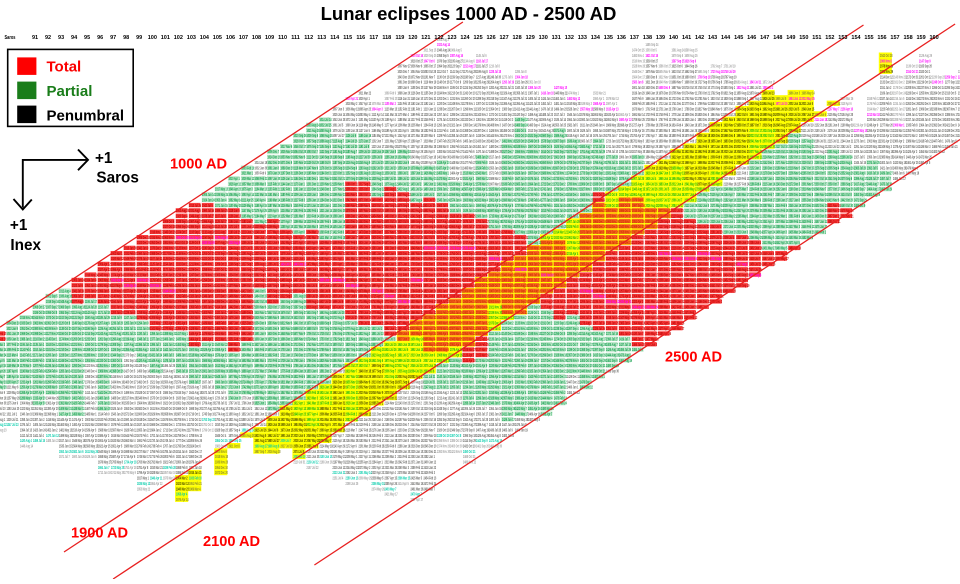 This screenshot has height=584, width=960. Describe the element at coordinates (756, 119) in the screenshot. I see `svg-text: 1969 Sep 25` at that location.